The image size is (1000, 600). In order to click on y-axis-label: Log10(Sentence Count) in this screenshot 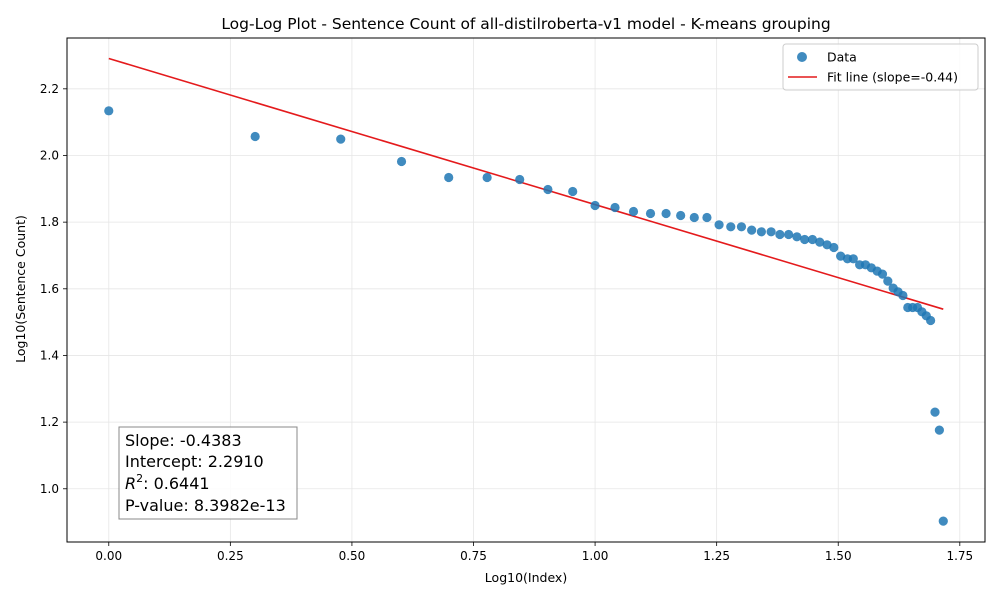, I will do `click(20, 289)`.